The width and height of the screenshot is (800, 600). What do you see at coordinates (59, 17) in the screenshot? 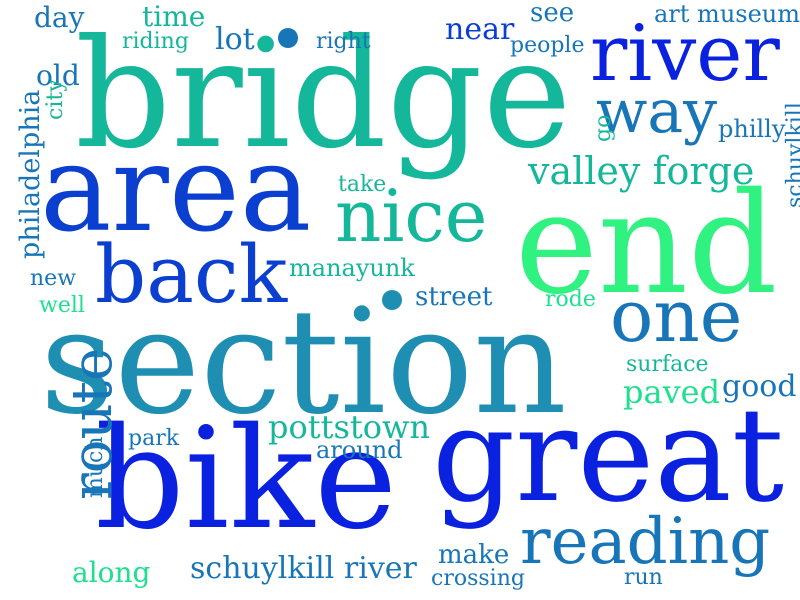
I see `word-day: day` at bounding box center [59, 17].